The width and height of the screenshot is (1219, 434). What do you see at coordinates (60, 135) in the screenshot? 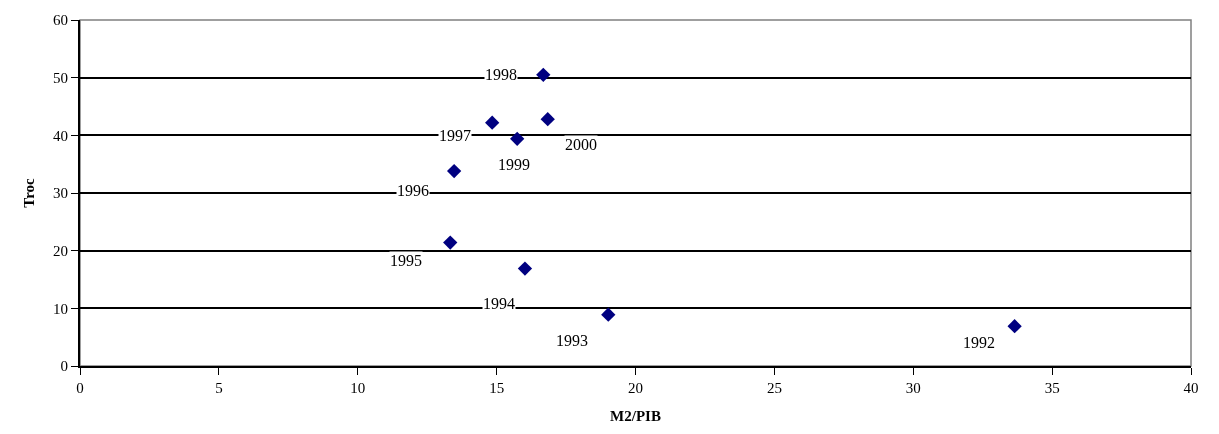
I see `y-tick-label: 40` at bounding box center [60, 135].